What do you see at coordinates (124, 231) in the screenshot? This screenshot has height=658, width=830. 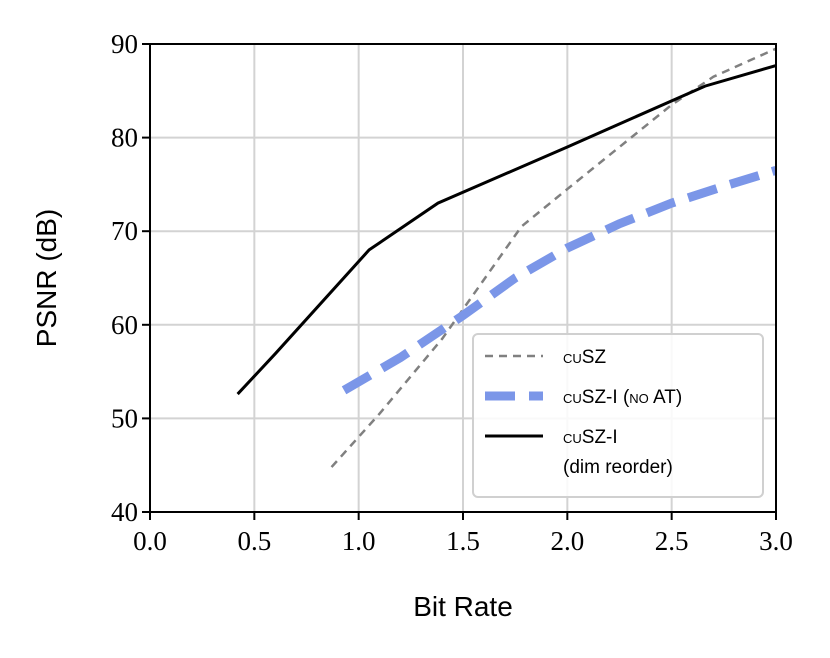 I see `y-tick-label: 70` at bounding box center [124, 231].